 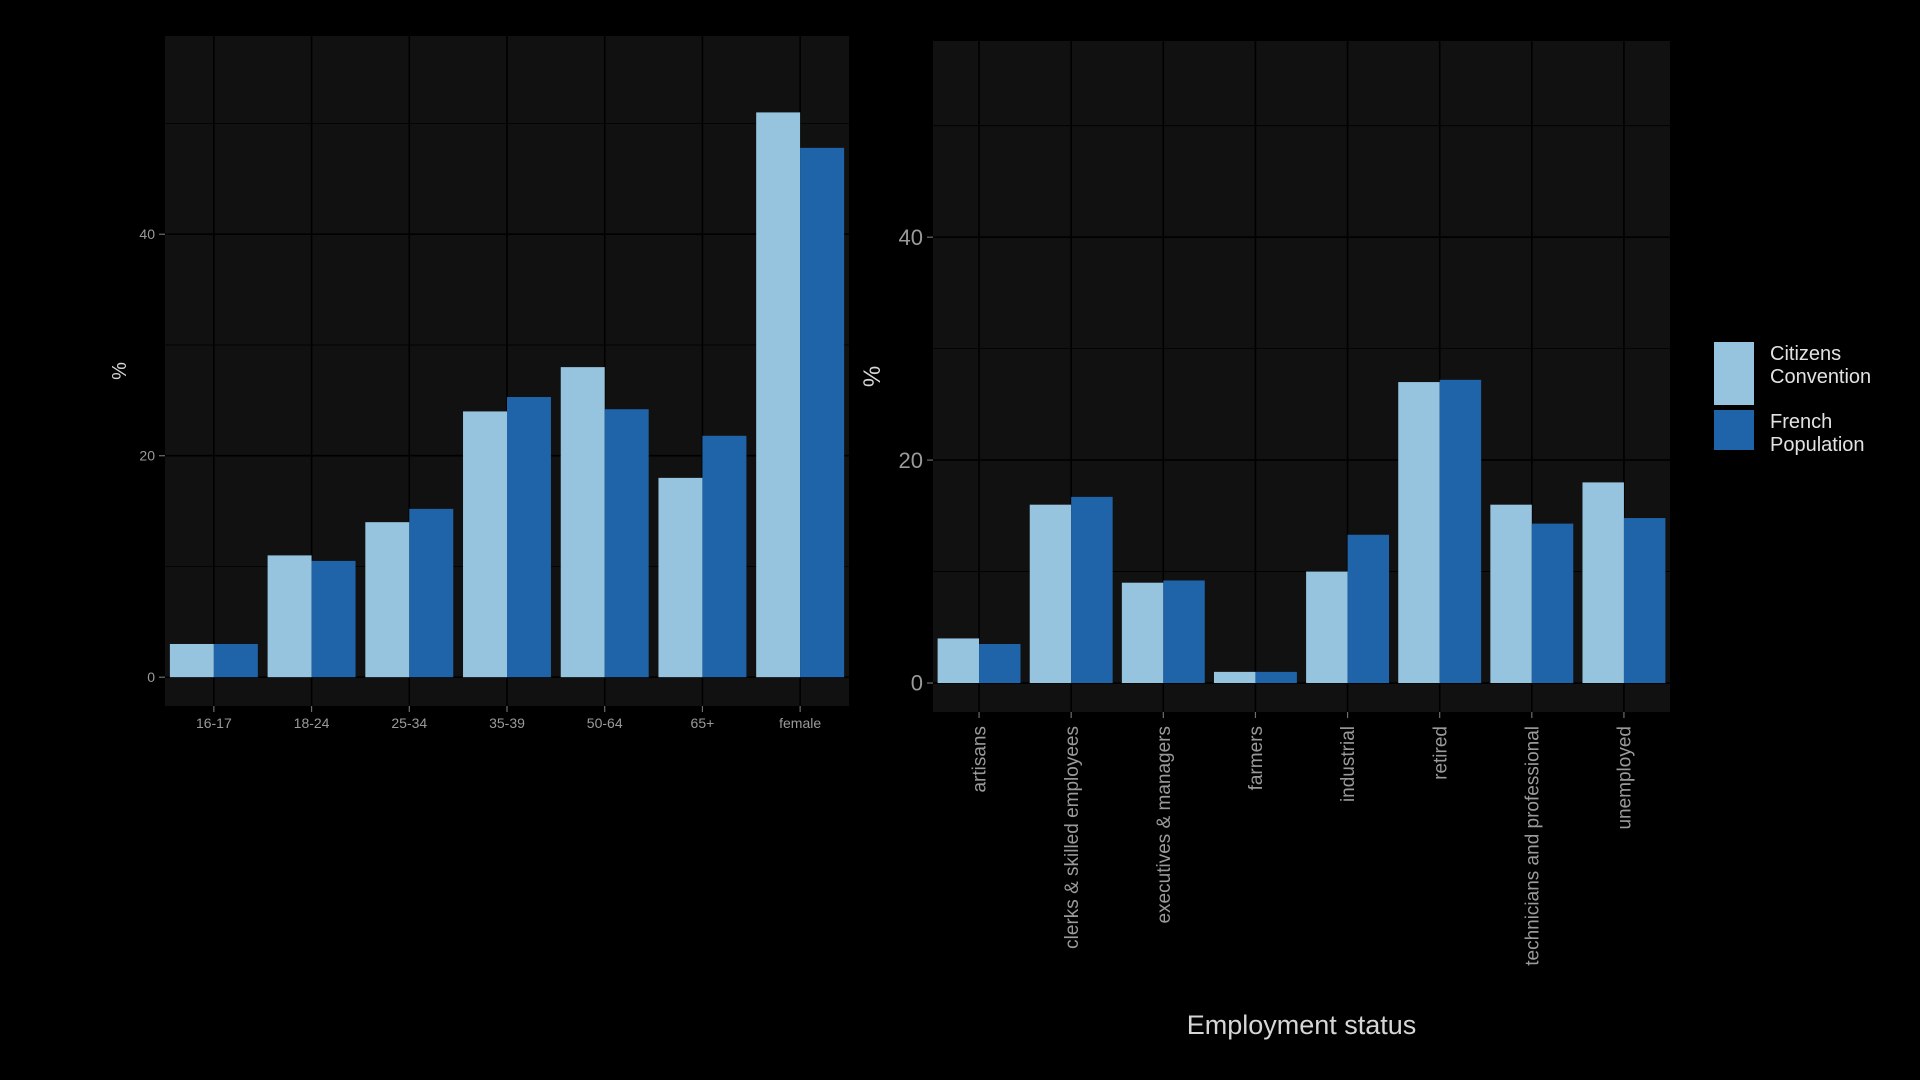 What do you see at coordinates (724, 556) in the screenshot?
I see `bar-french-65-` at bounding box center [724, 556].